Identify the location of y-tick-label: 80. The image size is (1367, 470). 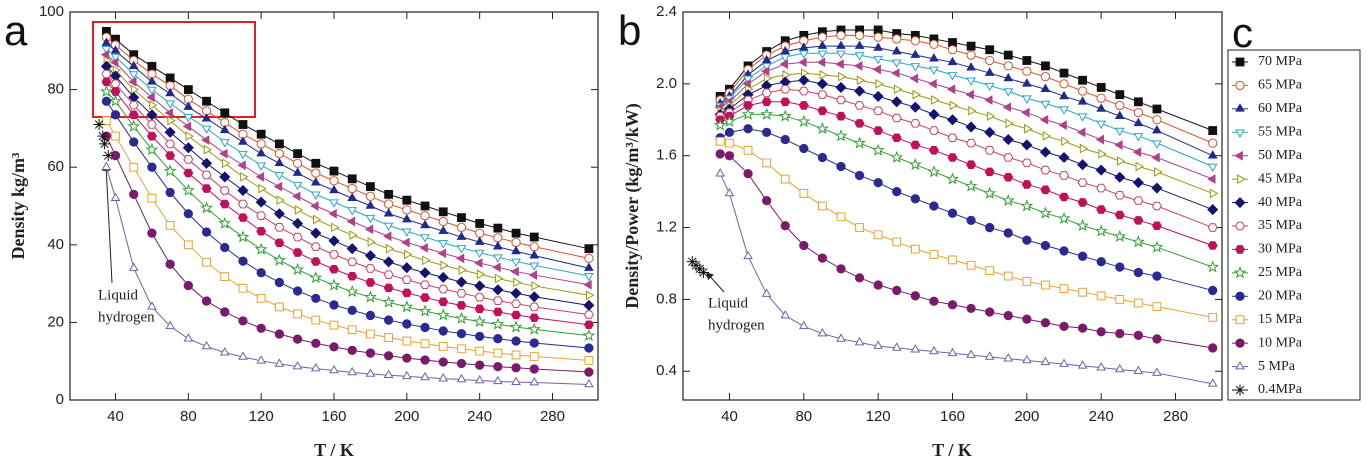
(55, 89).